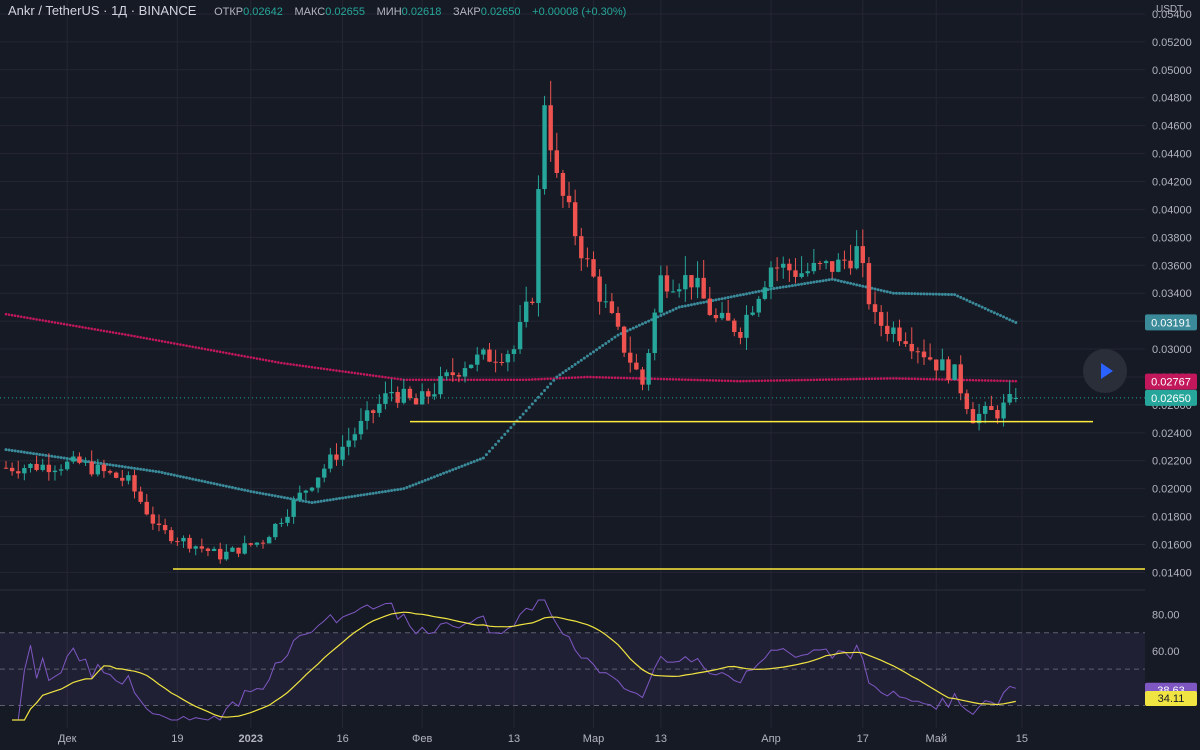 The width and height of the screenshot is (1200, 750). I want to click on price-tag, so click(1171, 381).